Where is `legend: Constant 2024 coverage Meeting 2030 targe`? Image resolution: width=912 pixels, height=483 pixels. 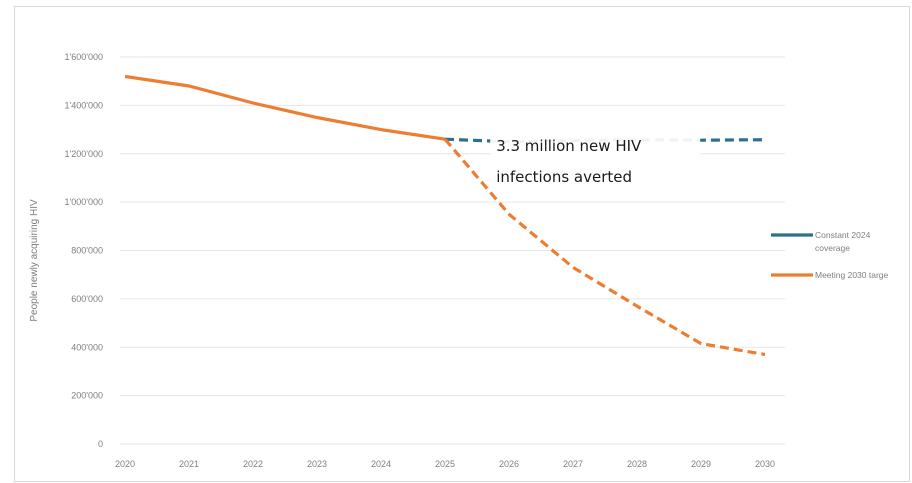 legend: Constant 2024 coverage Meeting 2030 targe is located at coordinates (830, 255).